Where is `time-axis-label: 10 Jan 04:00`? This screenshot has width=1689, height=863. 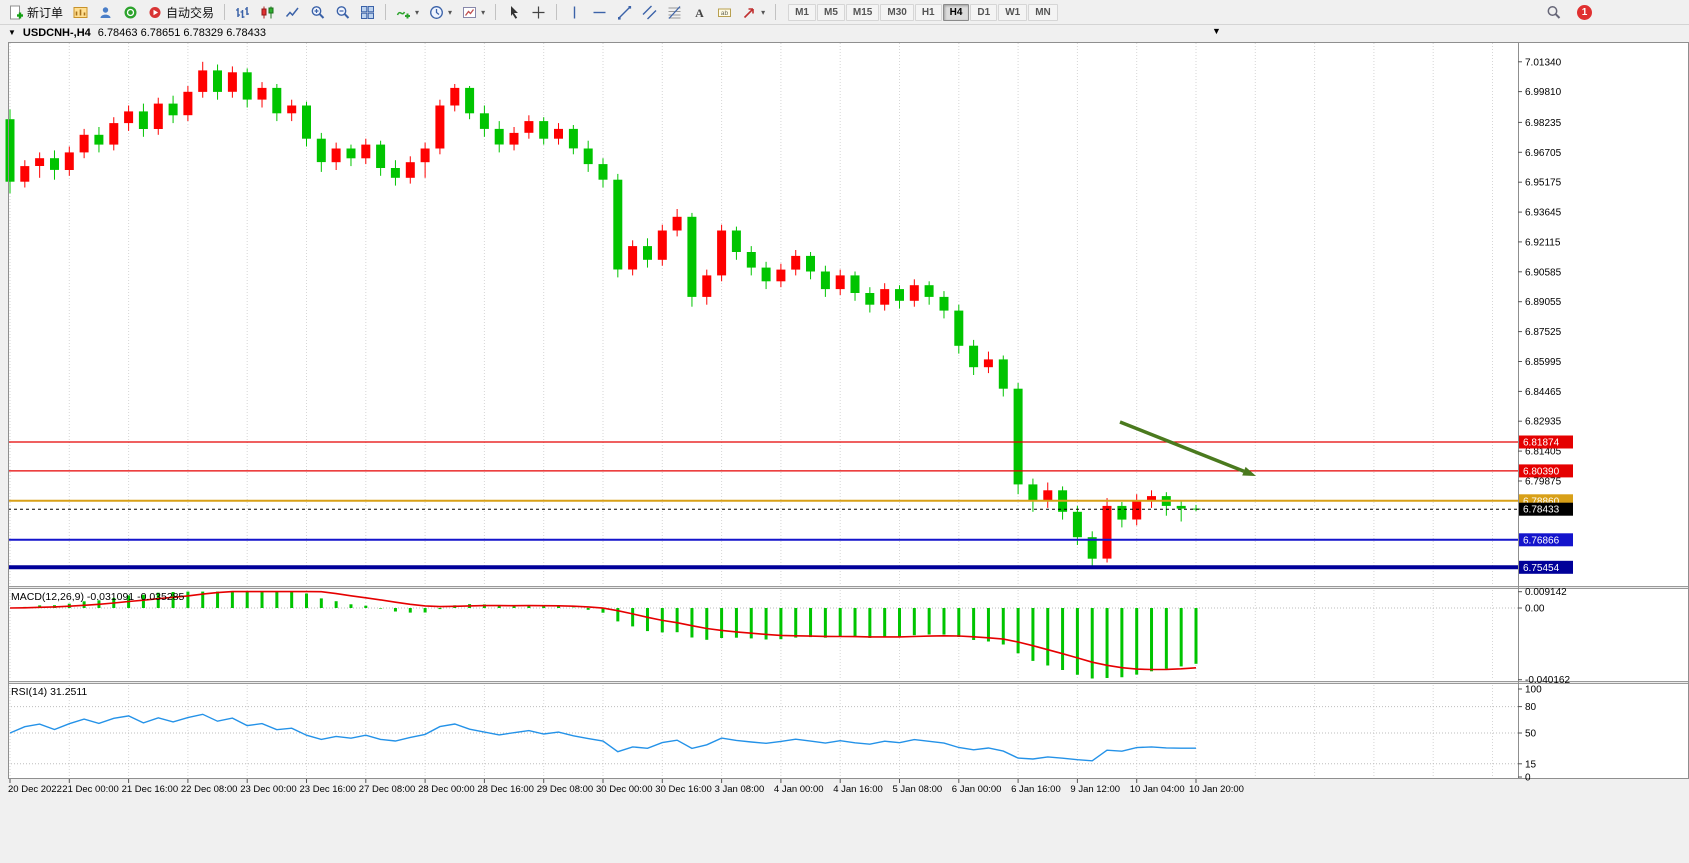
time-axis-label: 10 Jan 04:00 is located at coordinates (1157, 789).